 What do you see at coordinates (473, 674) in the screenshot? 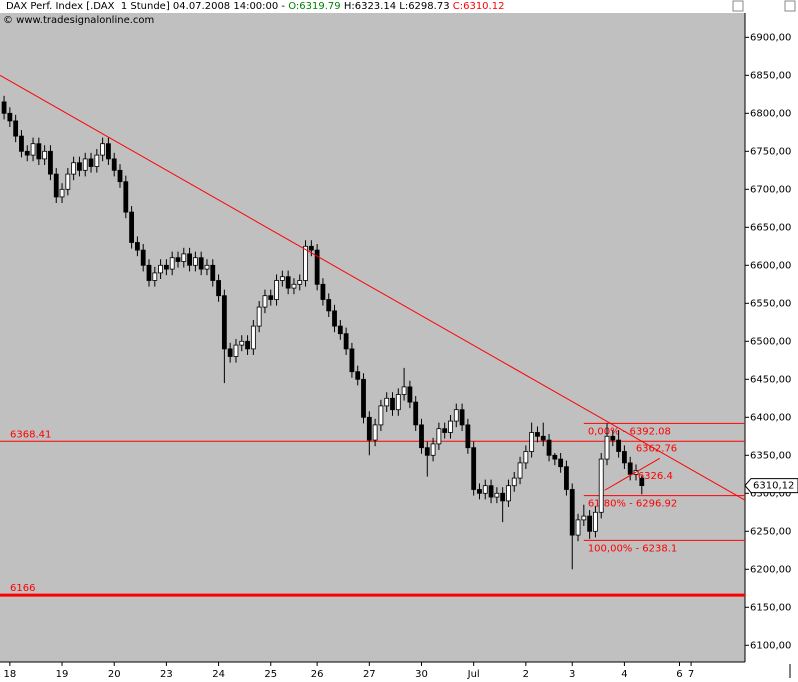
I see `x-tick-label: Jul` at bounding box center [473, 674].